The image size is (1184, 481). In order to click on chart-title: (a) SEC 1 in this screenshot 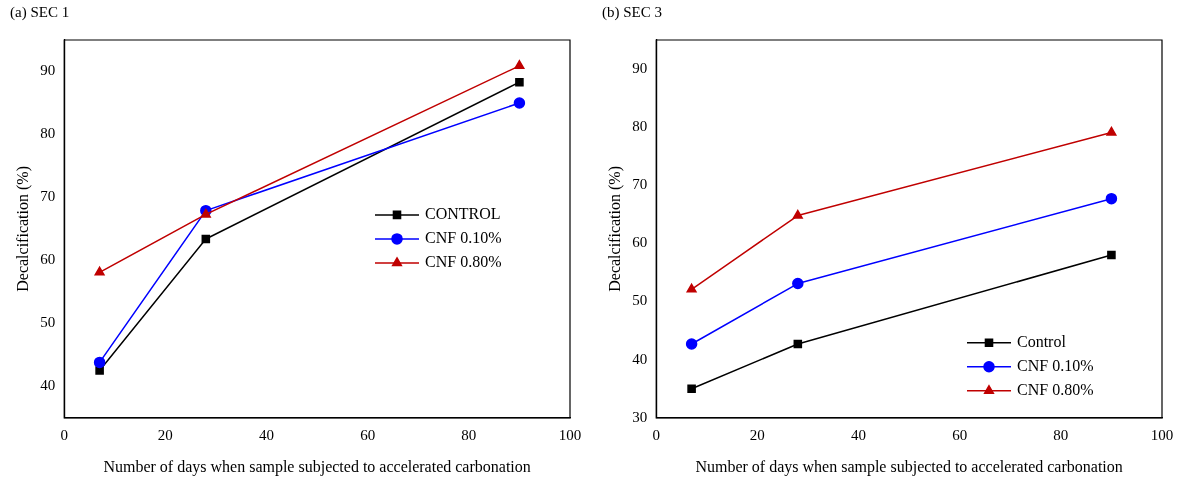, I will do `click(40, 12)`.